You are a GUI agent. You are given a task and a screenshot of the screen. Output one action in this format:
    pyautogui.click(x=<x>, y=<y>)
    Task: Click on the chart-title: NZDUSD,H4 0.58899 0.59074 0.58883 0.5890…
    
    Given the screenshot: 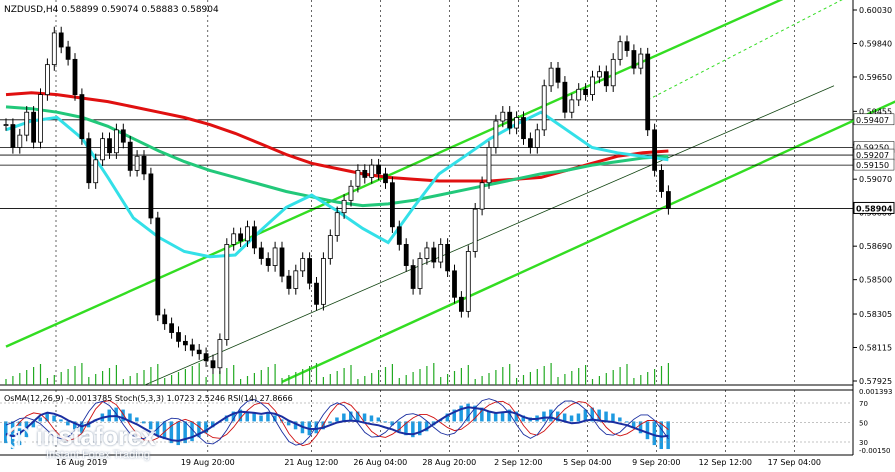 What is the action you would take?
    pyautogui.click(x=111, y=10)
    